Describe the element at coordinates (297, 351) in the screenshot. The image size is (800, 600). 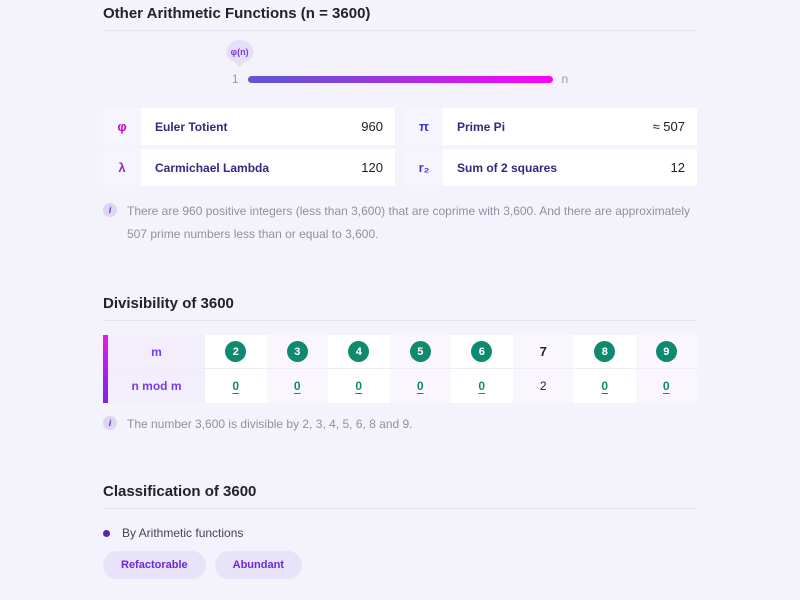
I see `divisor-badge: 3` at that location.